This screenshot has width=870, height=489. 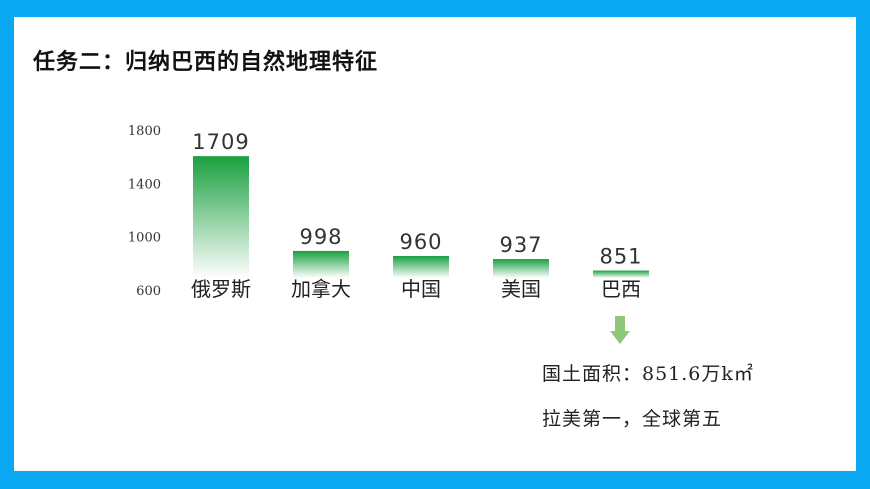 I want to click on value-label: 937, so click(x=520, y=245).